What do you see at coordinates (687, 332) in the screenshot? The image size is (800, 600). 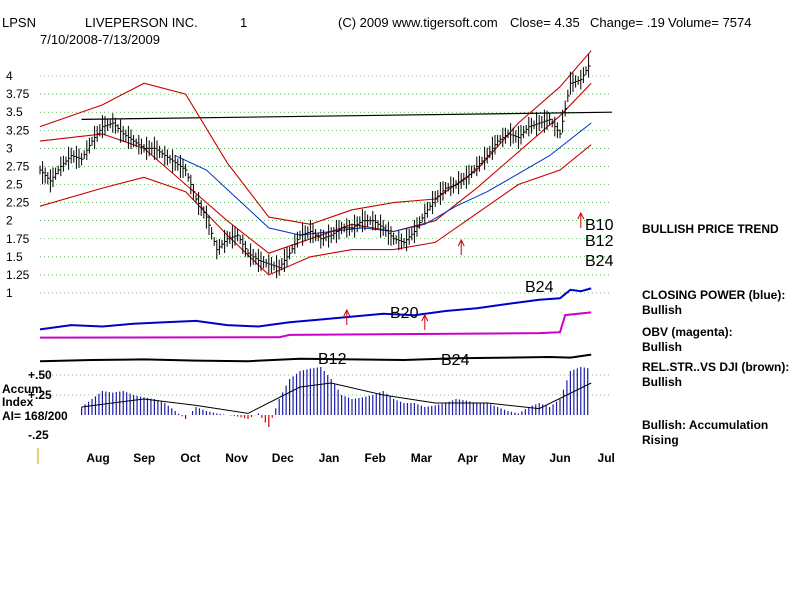 I see `obv-label: OBV (magenta):` at bounding box center [687, 332].